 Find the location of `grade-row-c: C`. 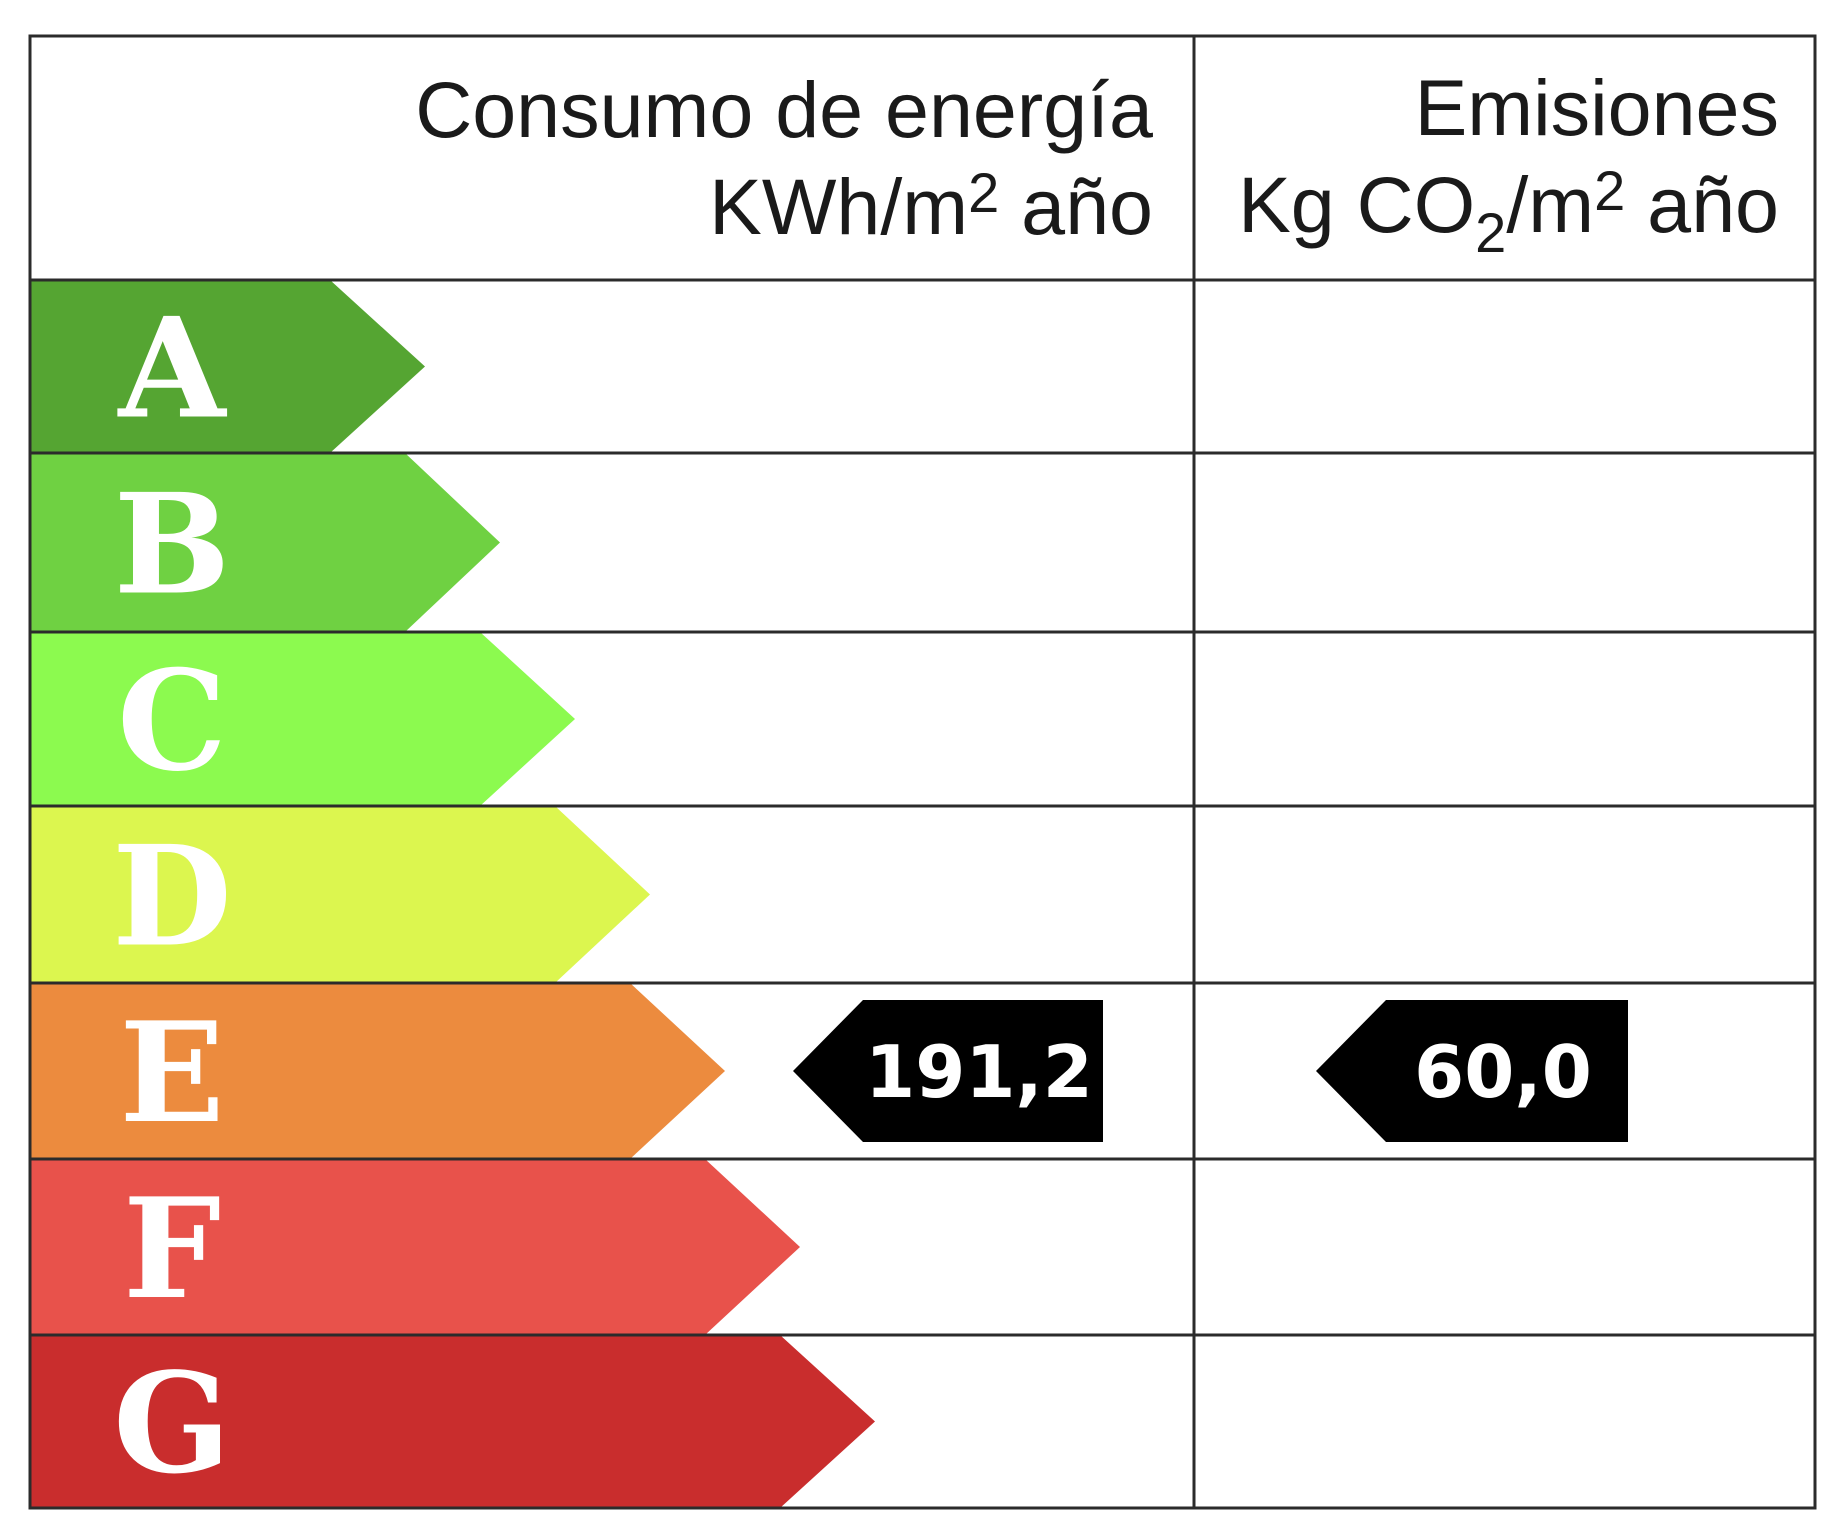

grade-row-c: C is located at coordinates (302, 719).